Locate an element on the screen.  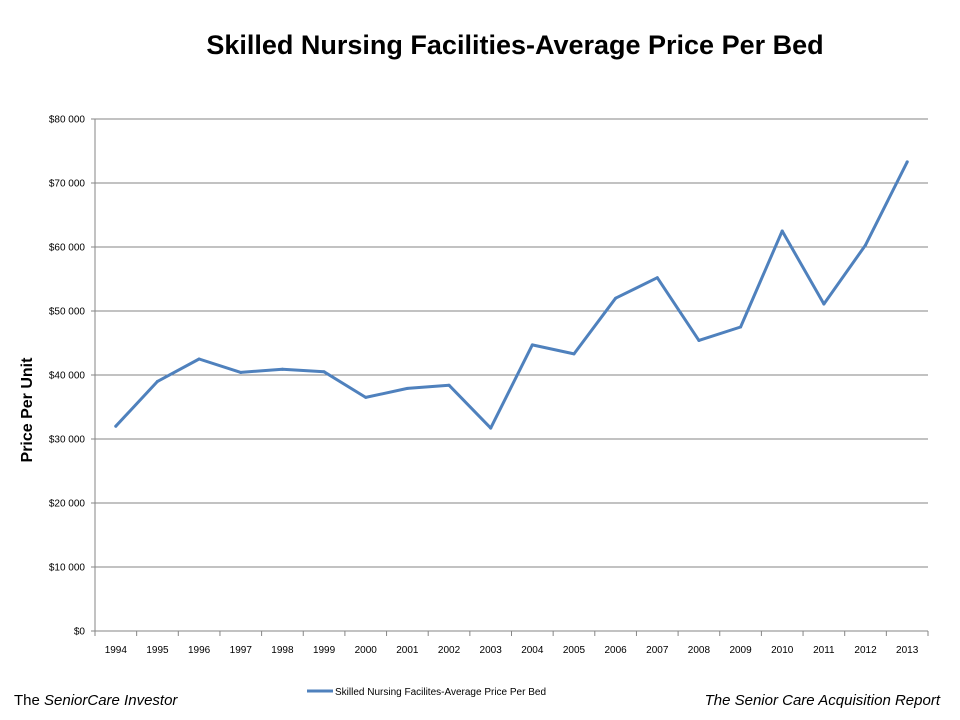
y-tick-label: $80 000 is located at coordinates (67, 120).